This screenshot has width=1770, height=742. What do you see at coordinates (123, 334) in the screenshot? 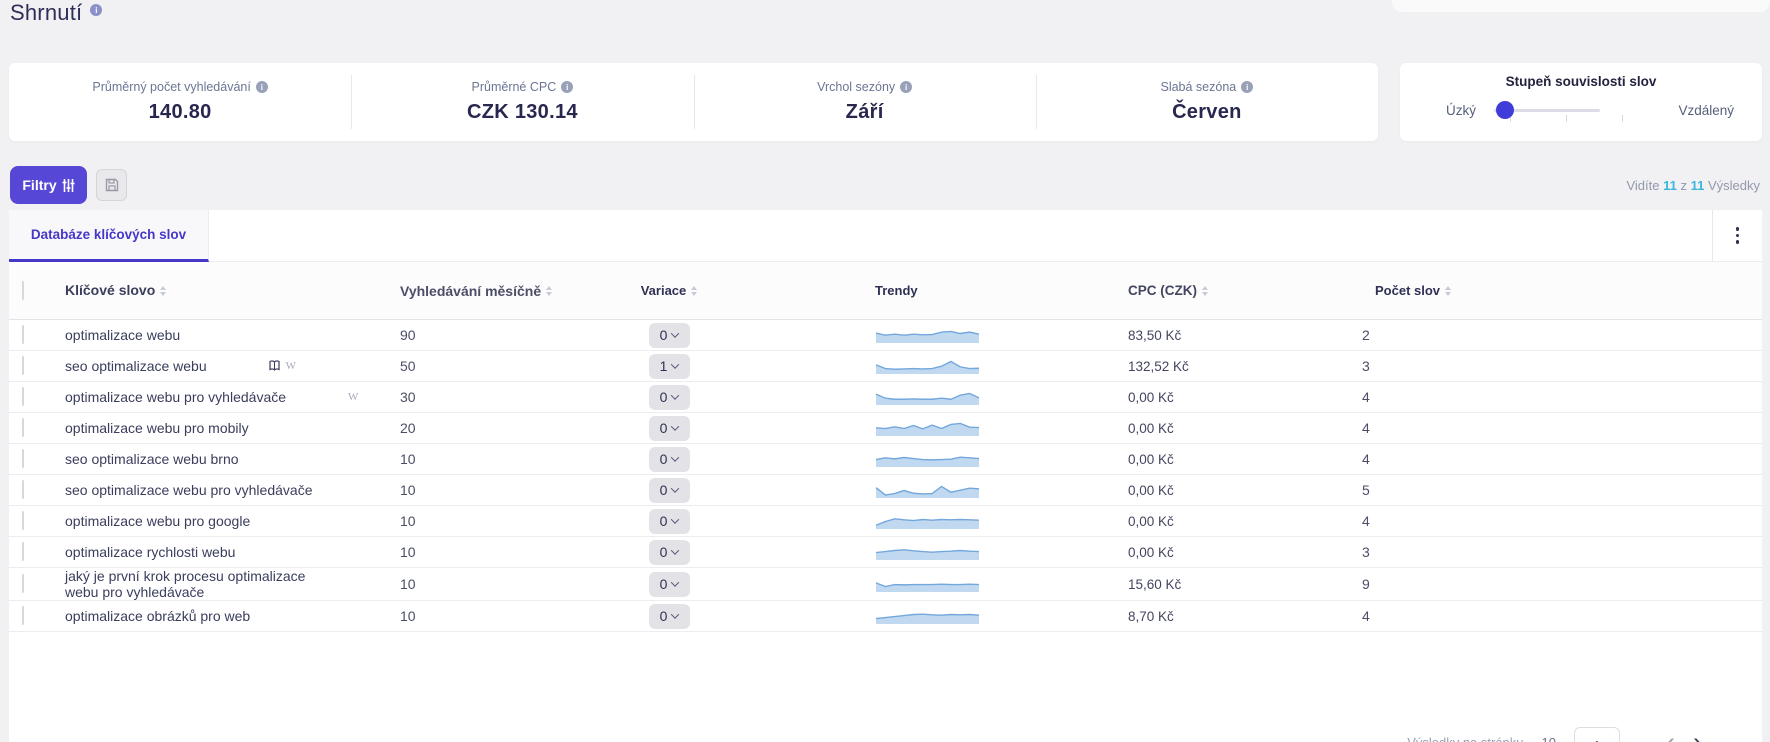
I see `keyword-text: optimalizace webu` at bounding box center [123, 334].